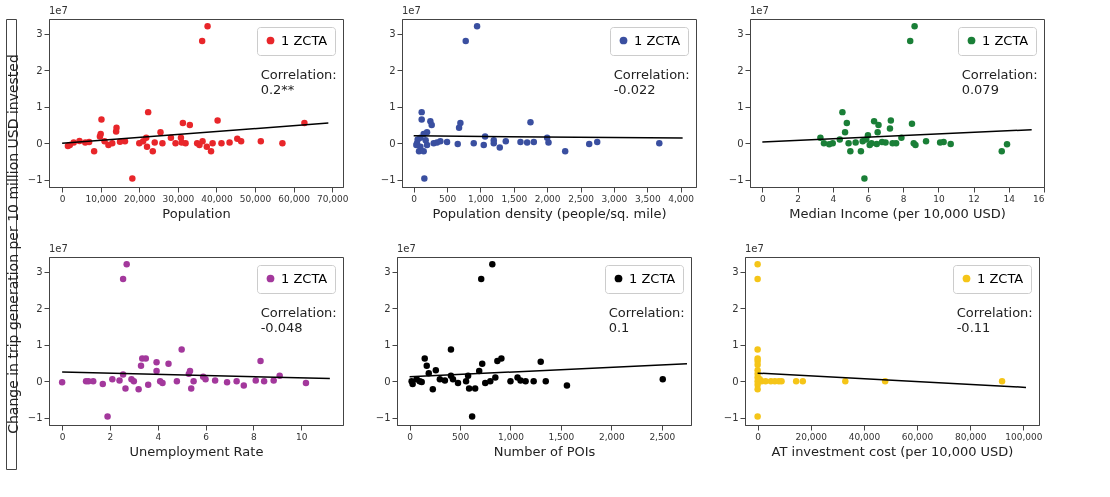 The width and height of the screenshot is (1110, 497). Describe the element at coordinates (101, 198) in the screenshot. I see `x-tick-label: 10,000` at that location.